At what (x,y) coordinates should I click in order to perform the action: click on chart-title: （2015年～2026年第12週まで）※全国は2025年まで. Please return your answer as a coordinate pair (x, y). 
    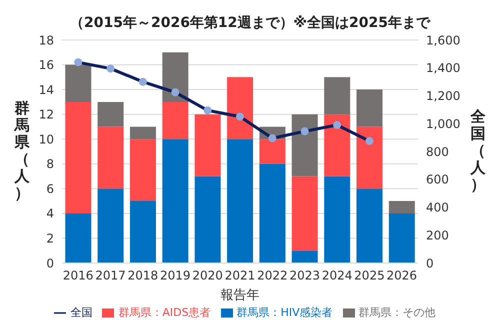
    Looking at the image, I should click on (250, 23).